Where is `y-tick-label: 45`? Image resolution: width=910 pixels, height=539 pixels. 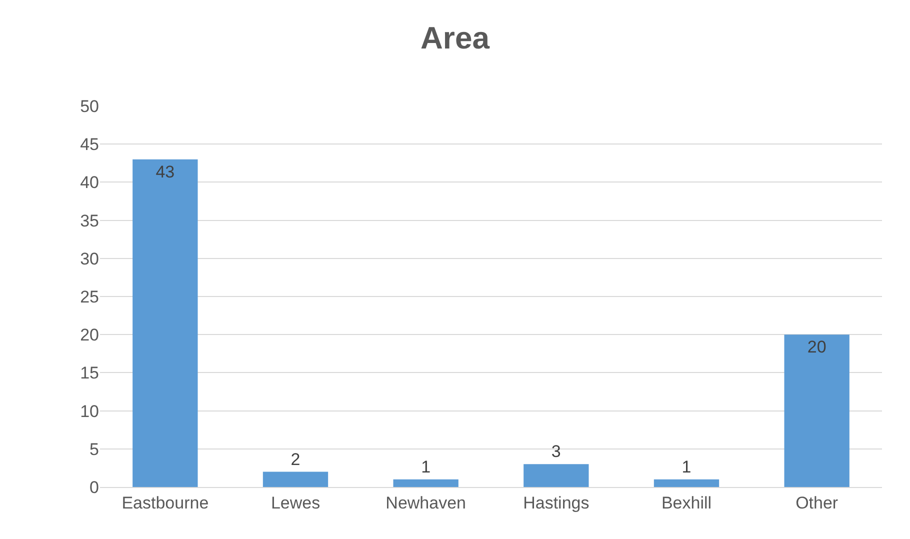 y-tick-label: 45 is located at coordinates (89, 144).